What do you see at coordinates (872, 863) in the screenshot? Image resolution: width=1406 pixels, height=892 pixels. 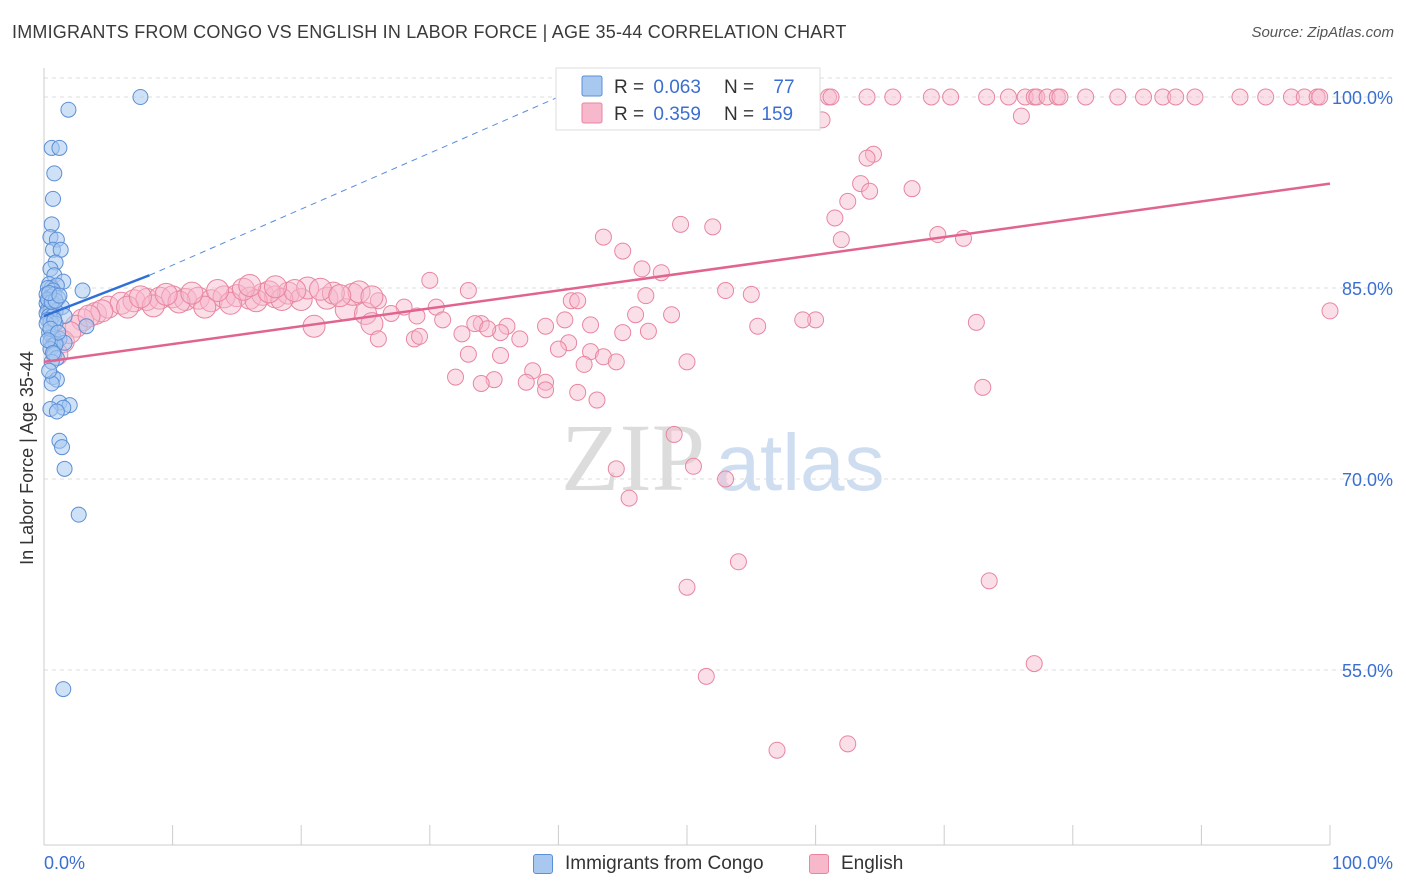 I see `legend-label-english: English` at bounding box center [872, 863].